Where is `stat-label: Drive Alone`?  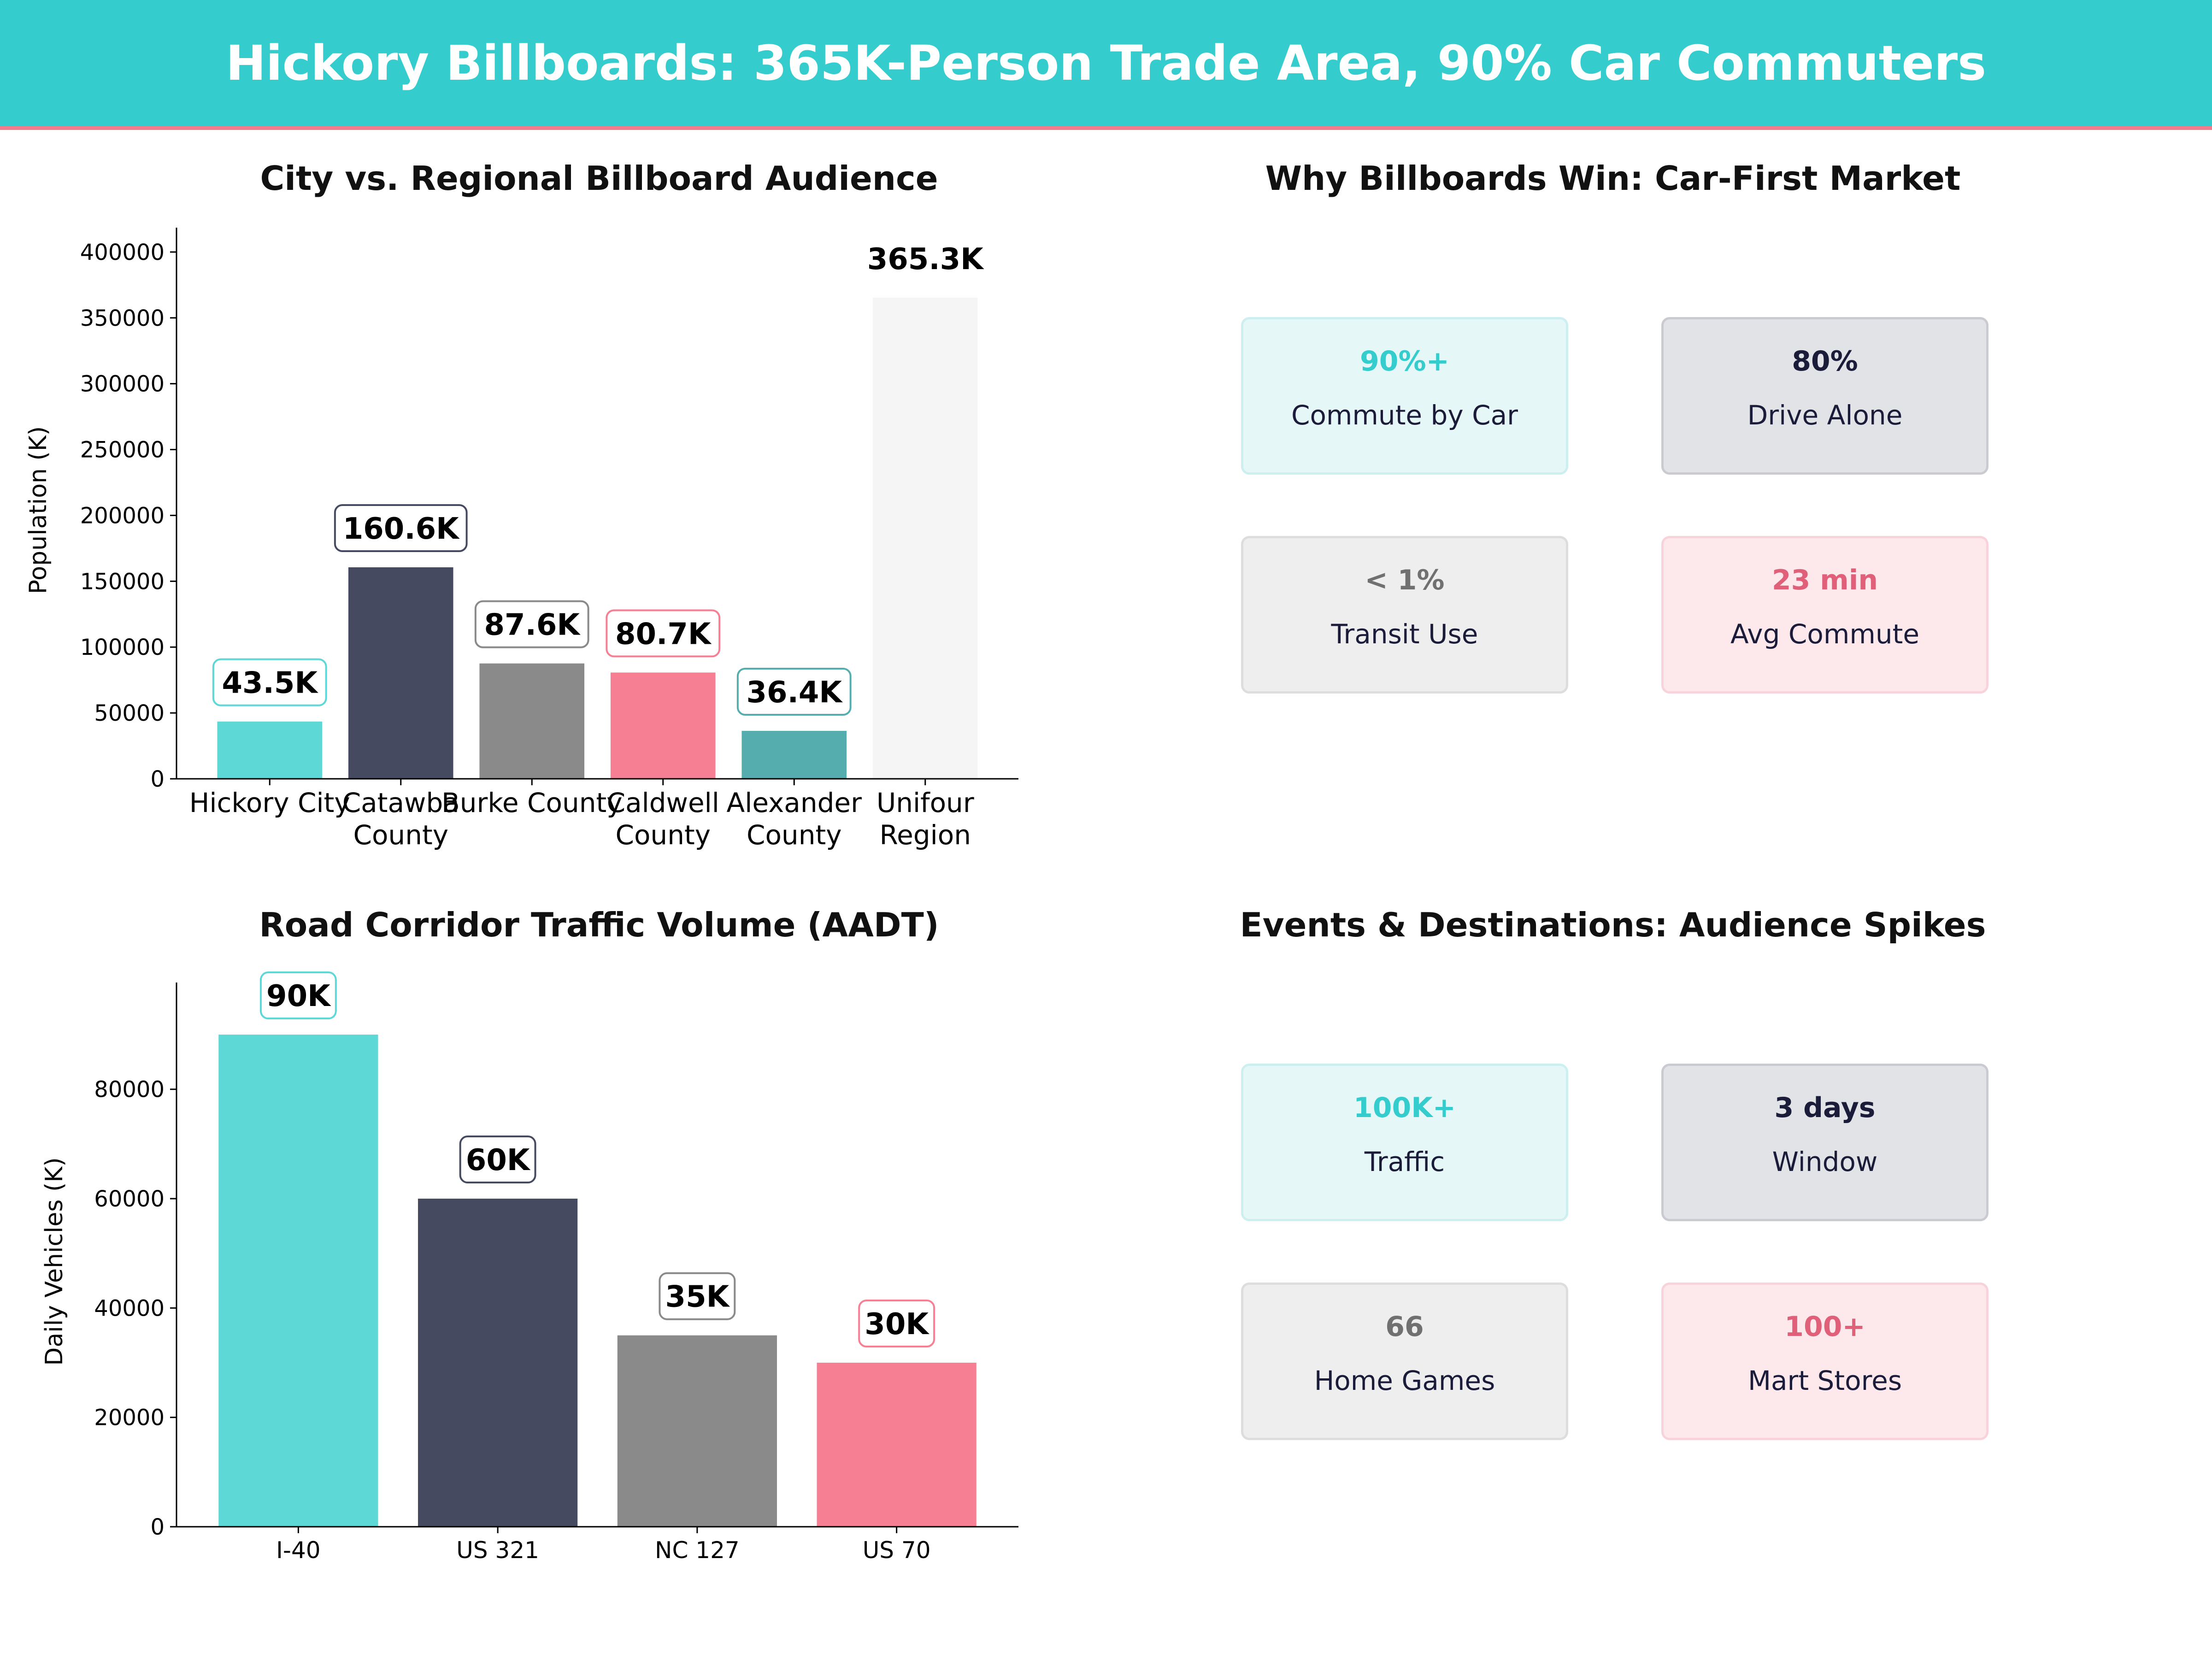
stat-label: Drive Alone is located at coordinates (1825, 415).